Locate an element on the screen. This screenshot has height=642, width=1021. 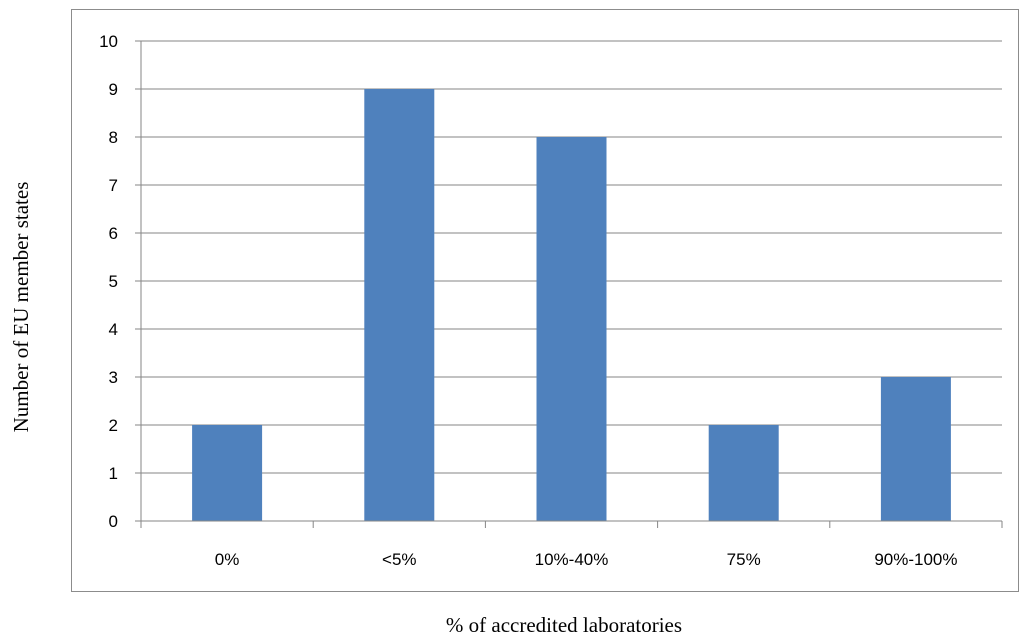
x-tick-label-0: 0% is located at coordinates (227, 559).